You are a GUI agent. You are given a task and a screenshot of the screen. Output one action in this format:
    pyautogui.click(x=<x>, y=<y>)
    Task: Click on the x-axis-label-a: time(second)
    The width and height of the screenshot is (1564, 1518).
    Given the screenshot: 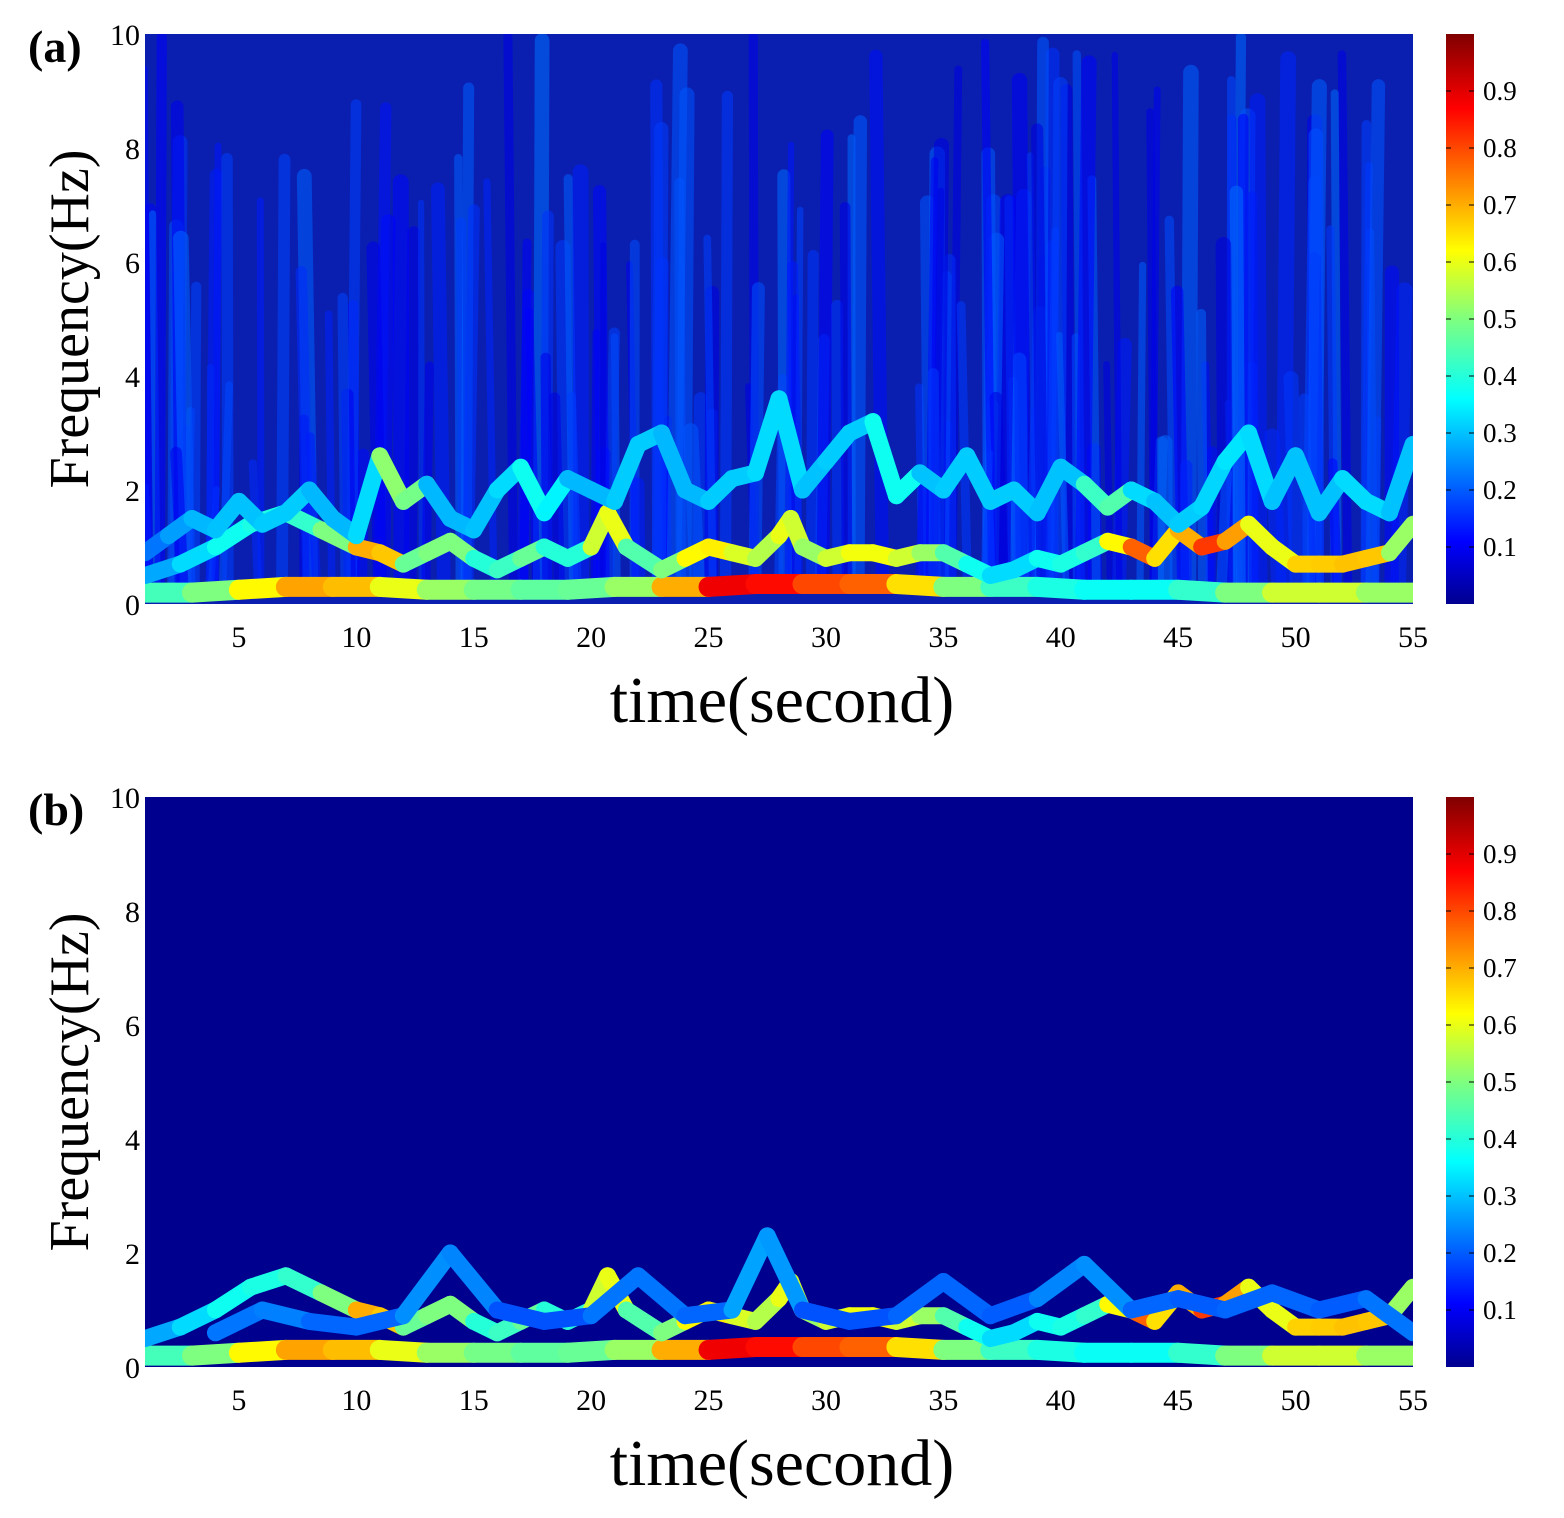 What is the action you would take?
    pyautogui.click(x=782, y=700)
    